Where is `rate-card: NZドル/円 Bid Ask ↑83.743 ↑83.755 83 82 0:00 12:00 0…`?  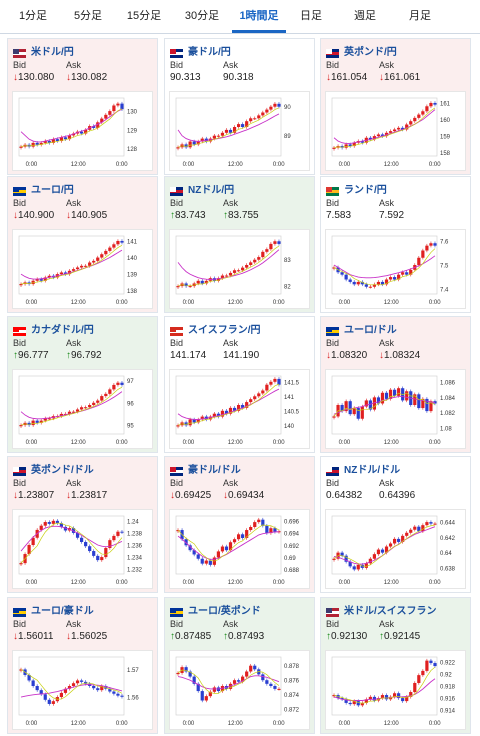 rate-card: NZドル/円 Bid Ask ↑83.743 ↑83.755 83 82 0:00 12:00 0… is located at coordinates (239, 244).